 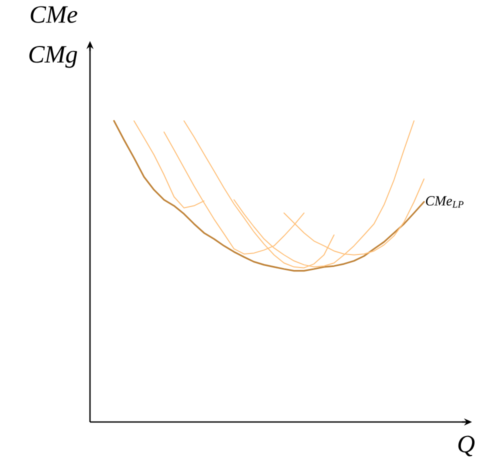 I want to click on series-label: CMe$_{LP}$, so click(x=445, y=202).